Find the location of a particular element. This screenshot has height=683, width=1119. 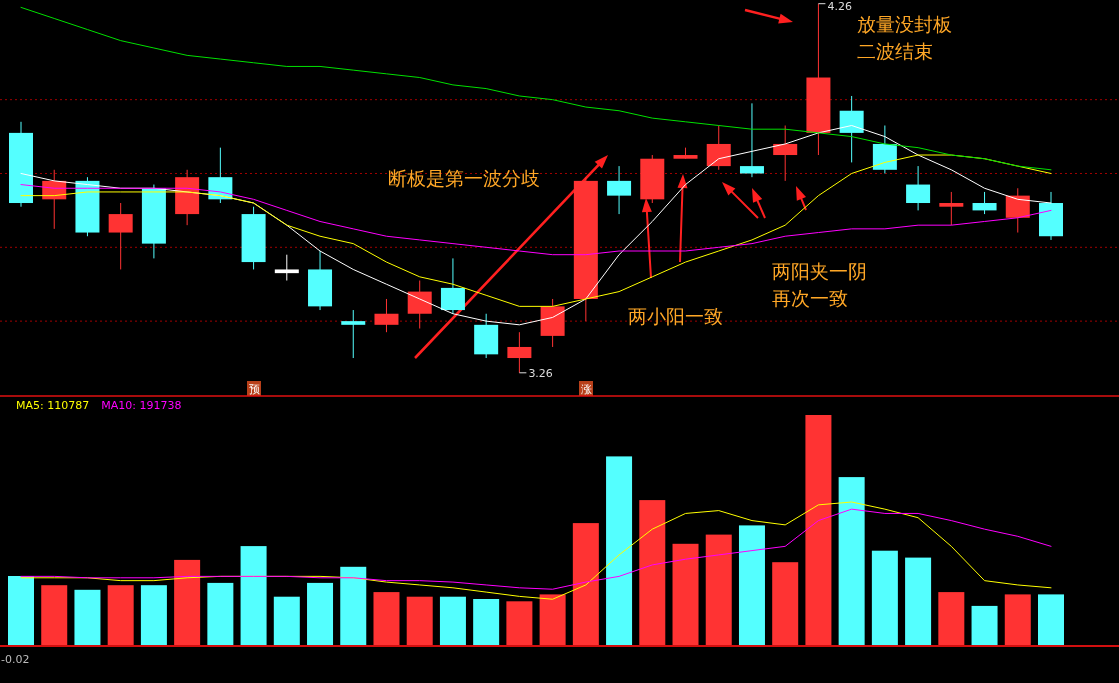

text: 涨 is located at coordinates (586, 389).